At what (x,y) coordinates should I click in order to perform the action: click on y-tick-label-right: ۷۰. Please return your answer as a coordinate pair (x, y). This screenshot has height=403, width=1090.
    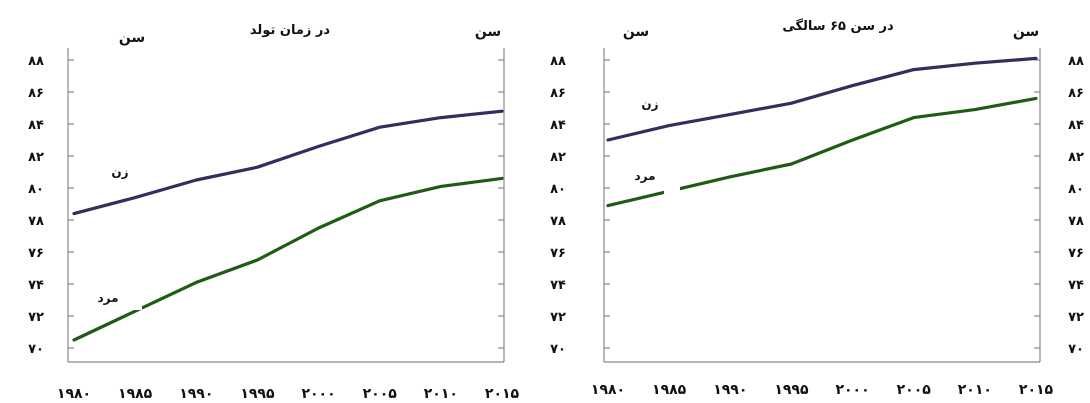
    Looking at the image, I should click on (1076, 349).